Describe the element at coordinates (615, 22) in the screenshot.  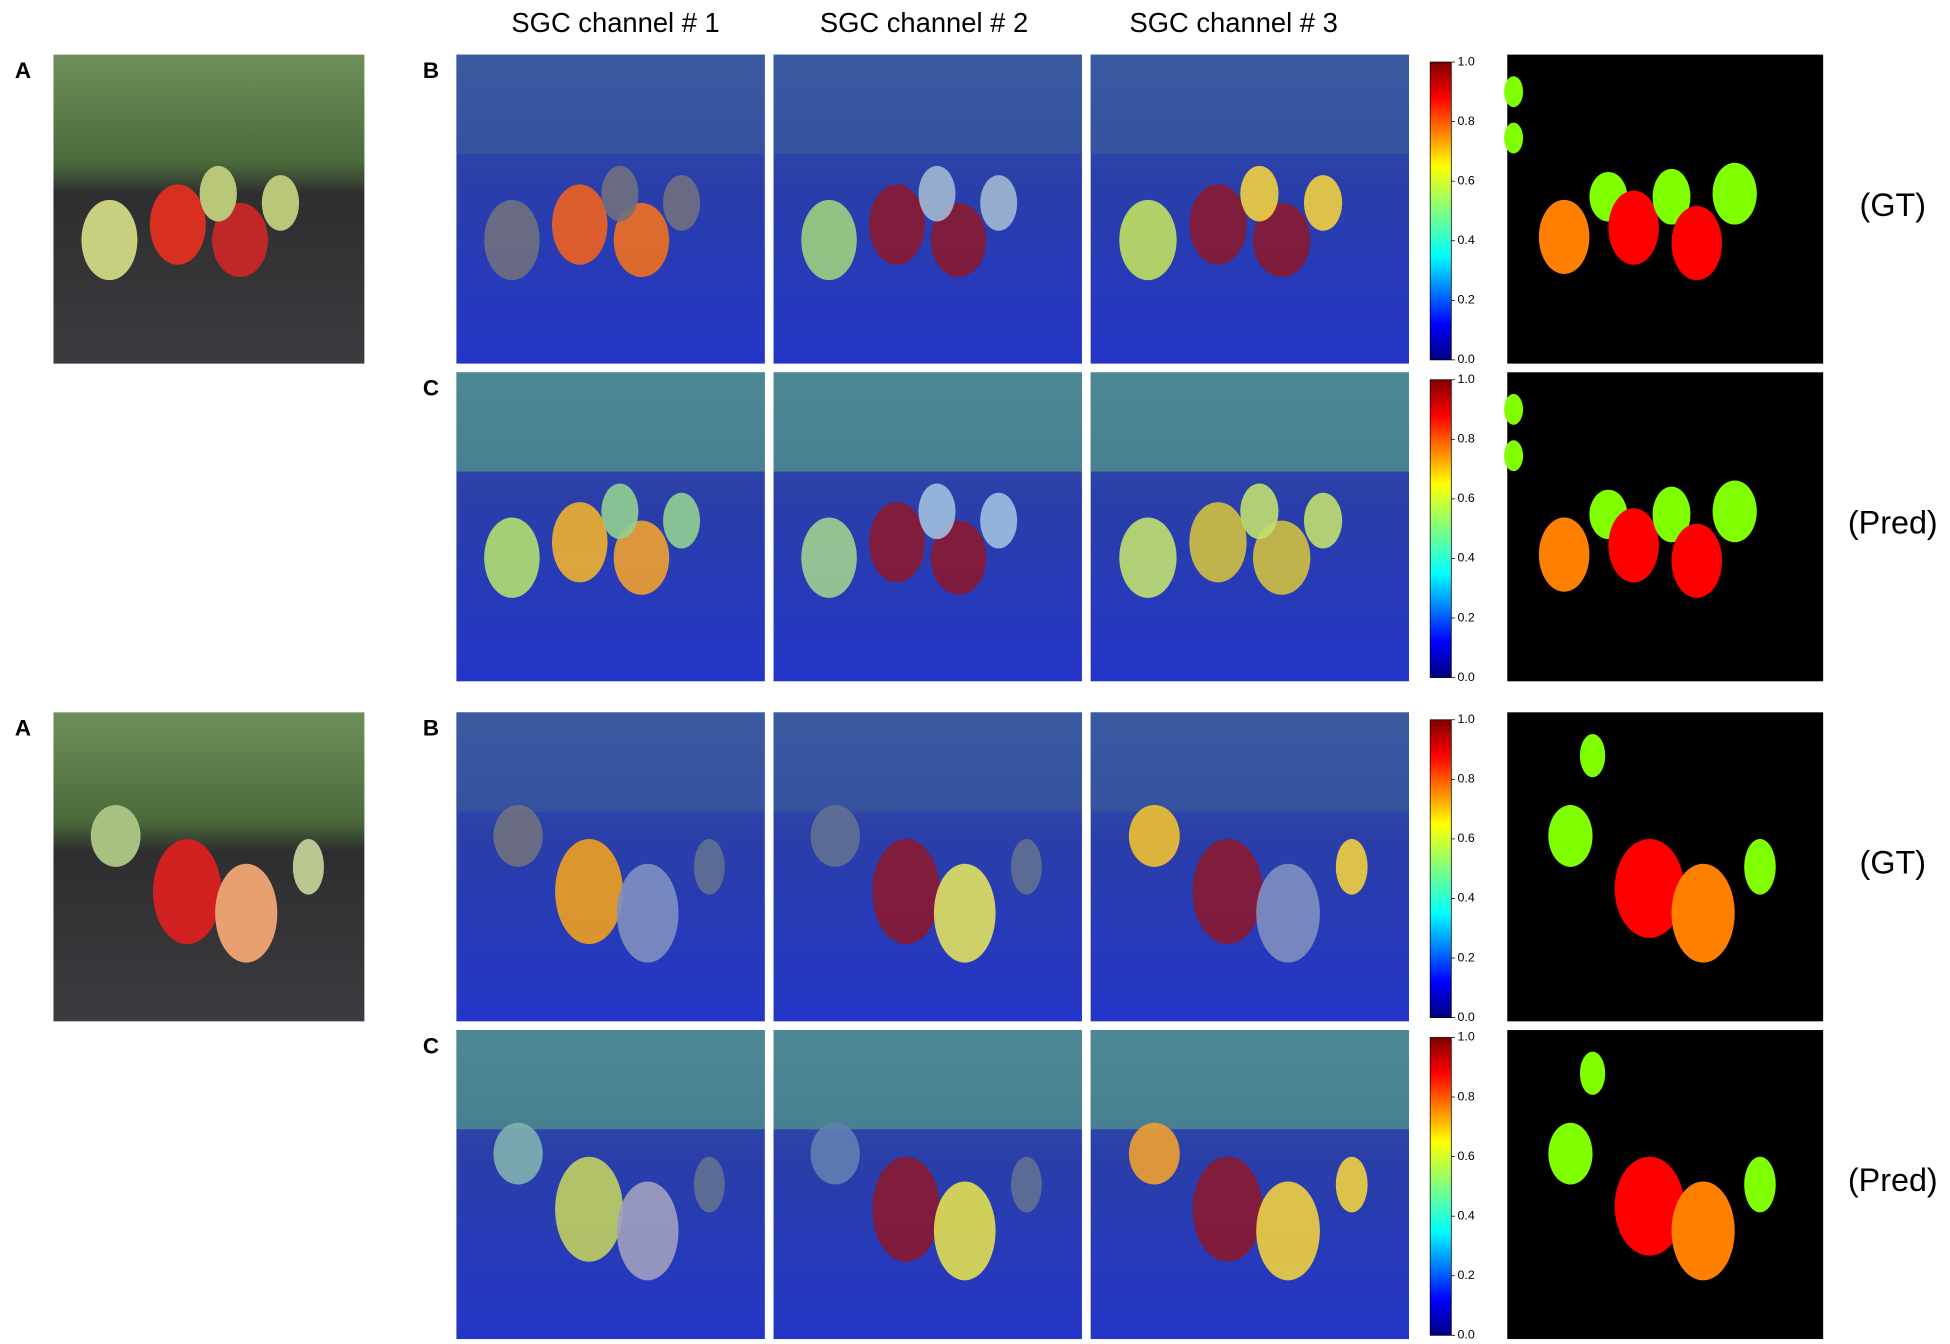
I see `column-header: SGC channel # 1` at that location.